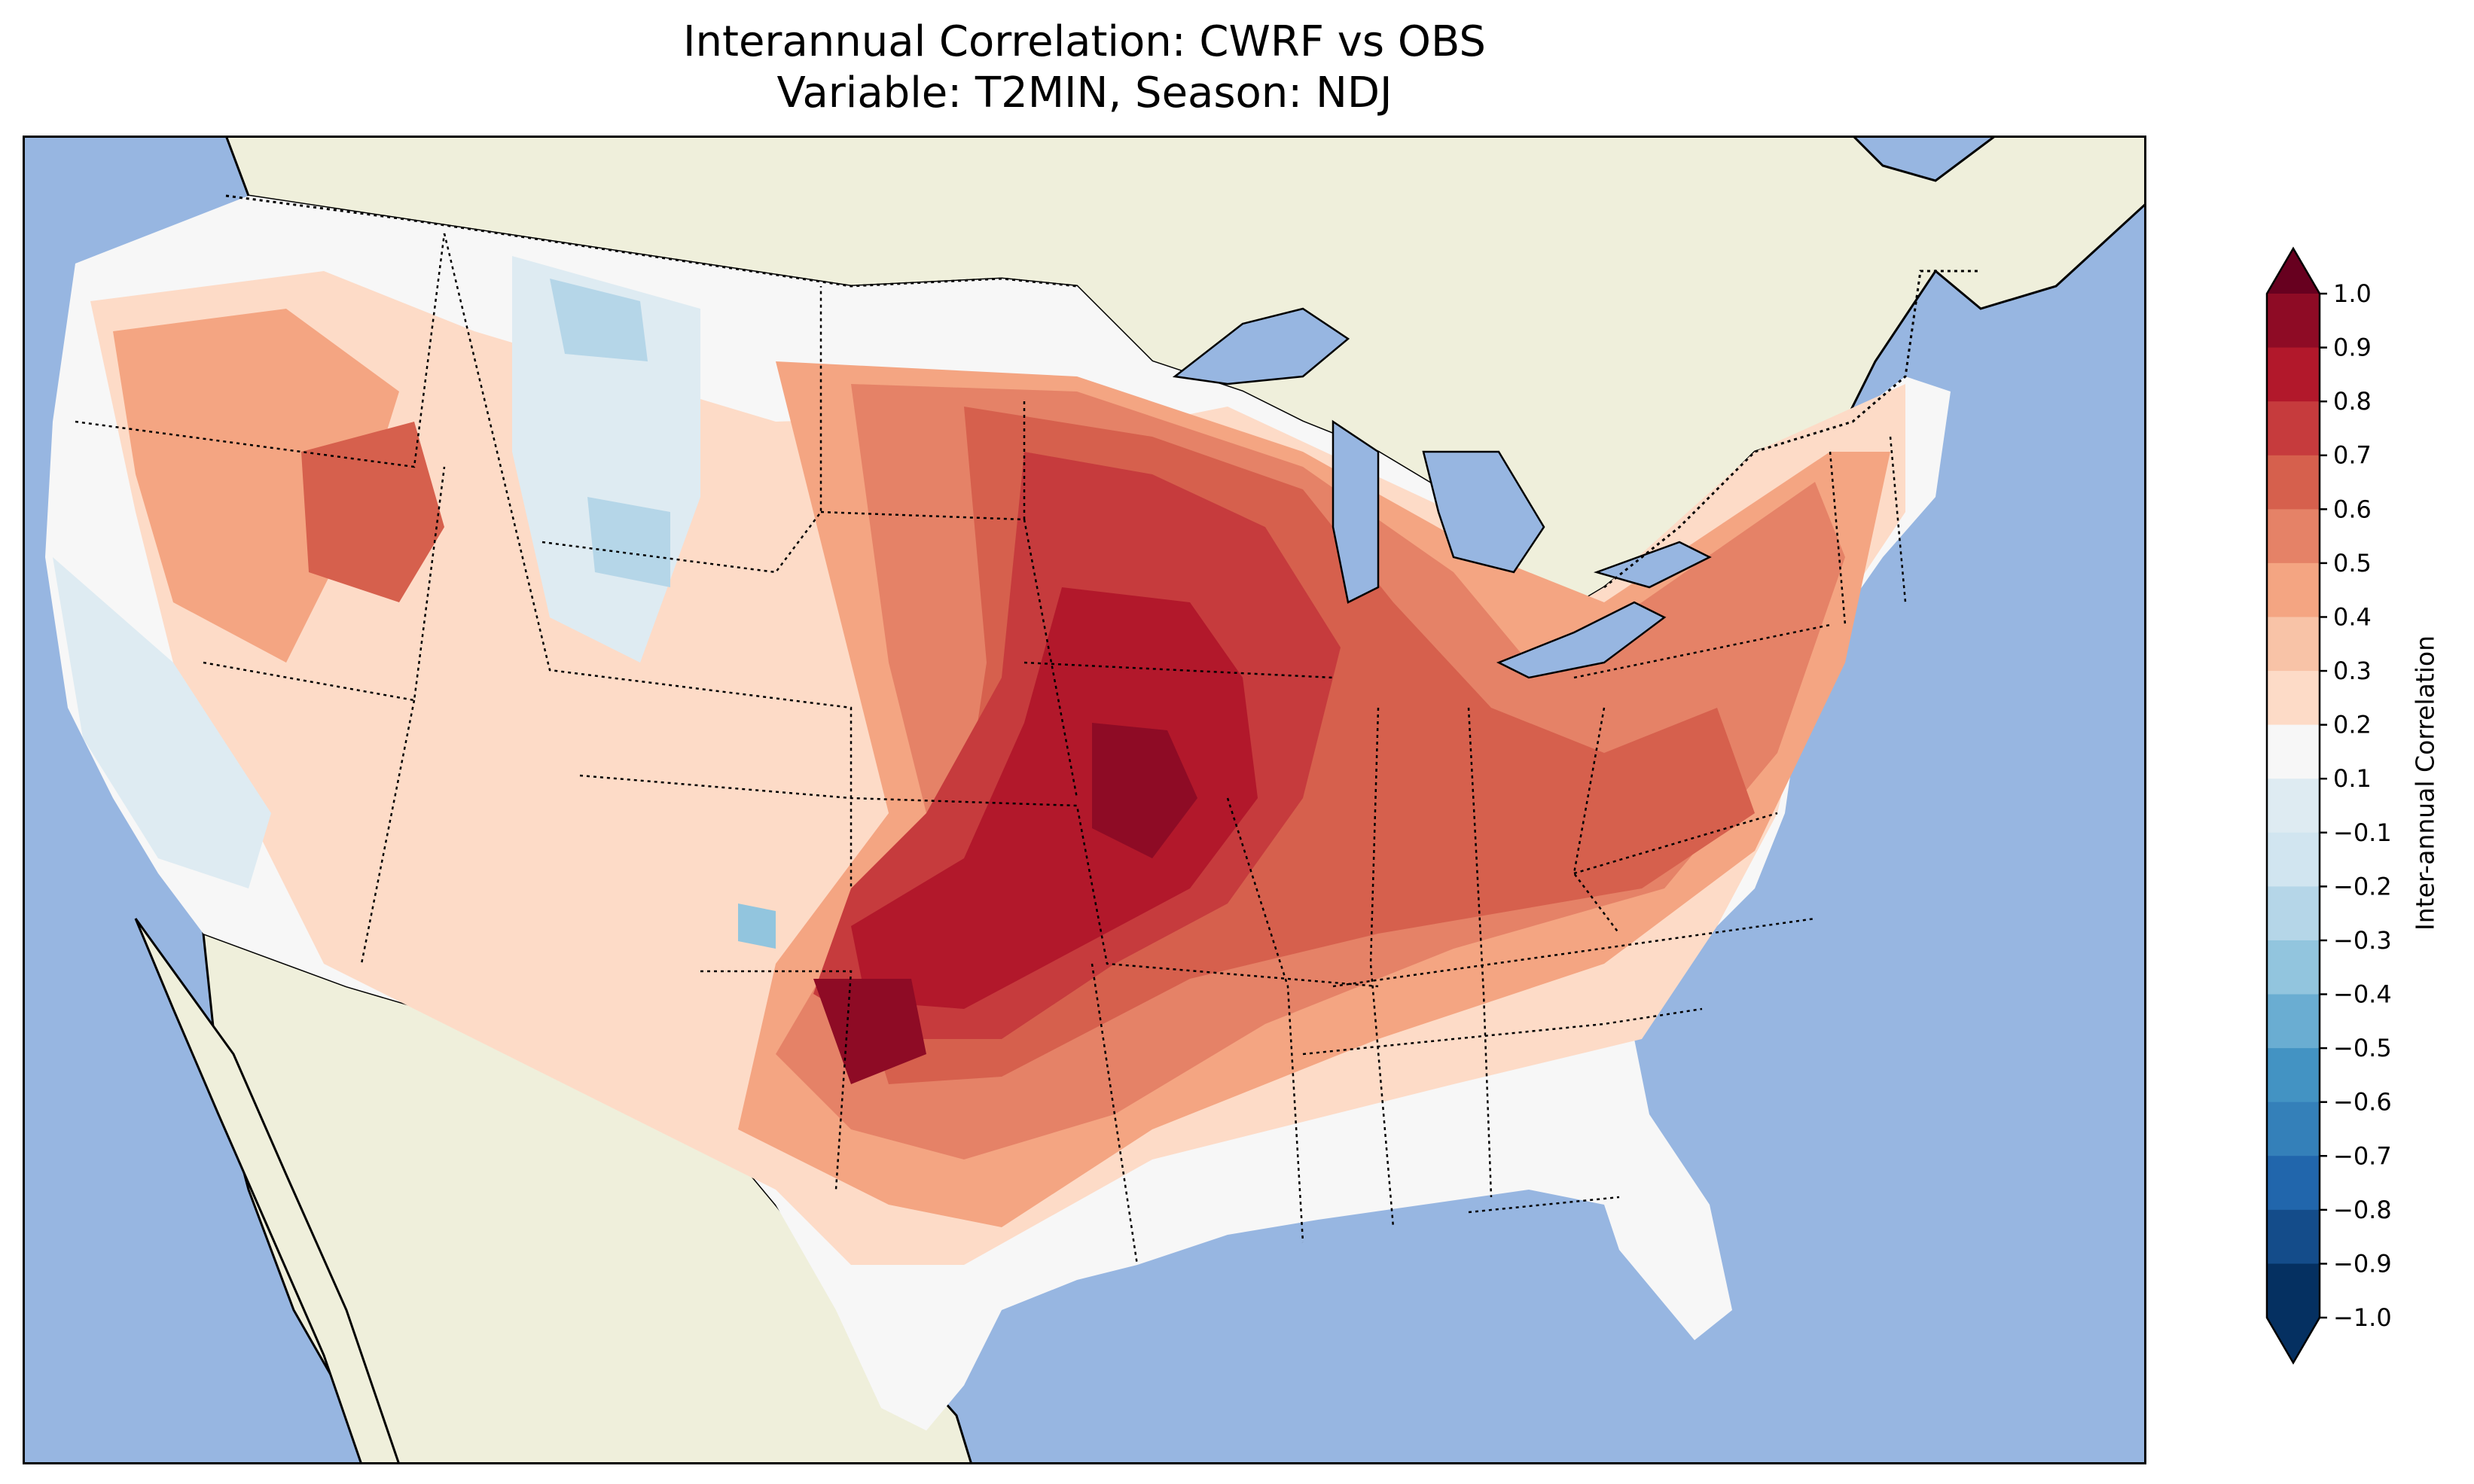 The height and width of the screenshot is (1484, 2474). Describe the element at coordinates (652, 241) in the screenshot. I see `us-canada-border` at that location.